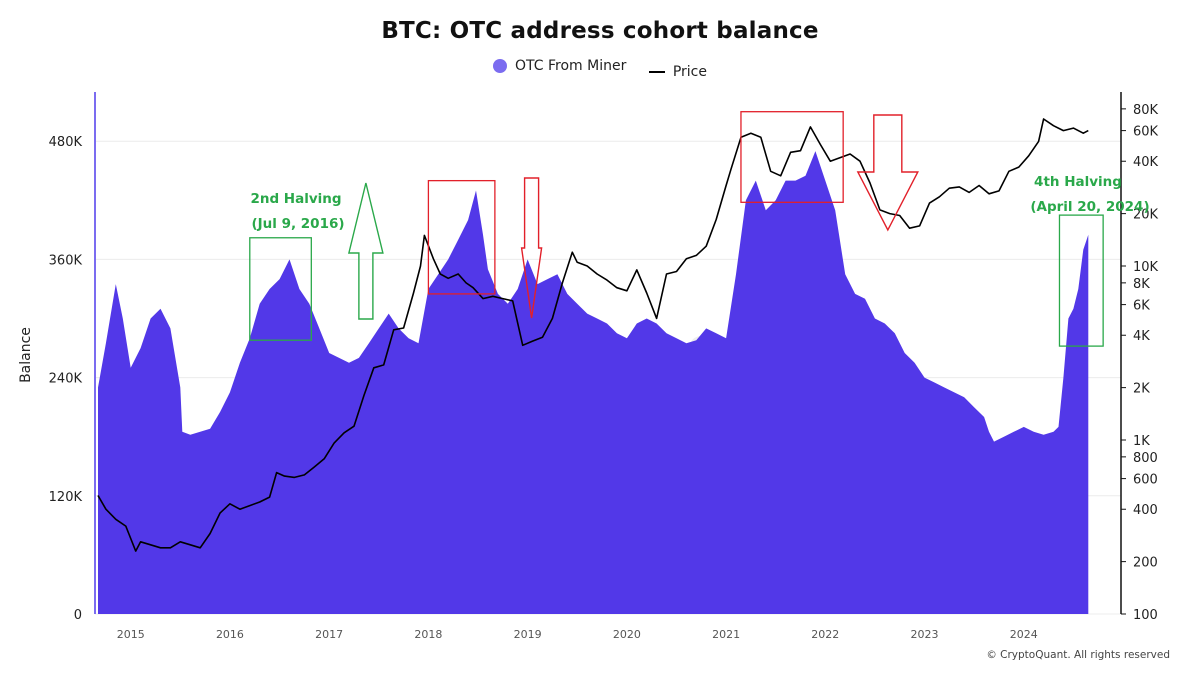  What do you see at coordinates (329, 634) in the screenshot?
I see `x-tick-label: 2017` at bounding box center [329, 634].